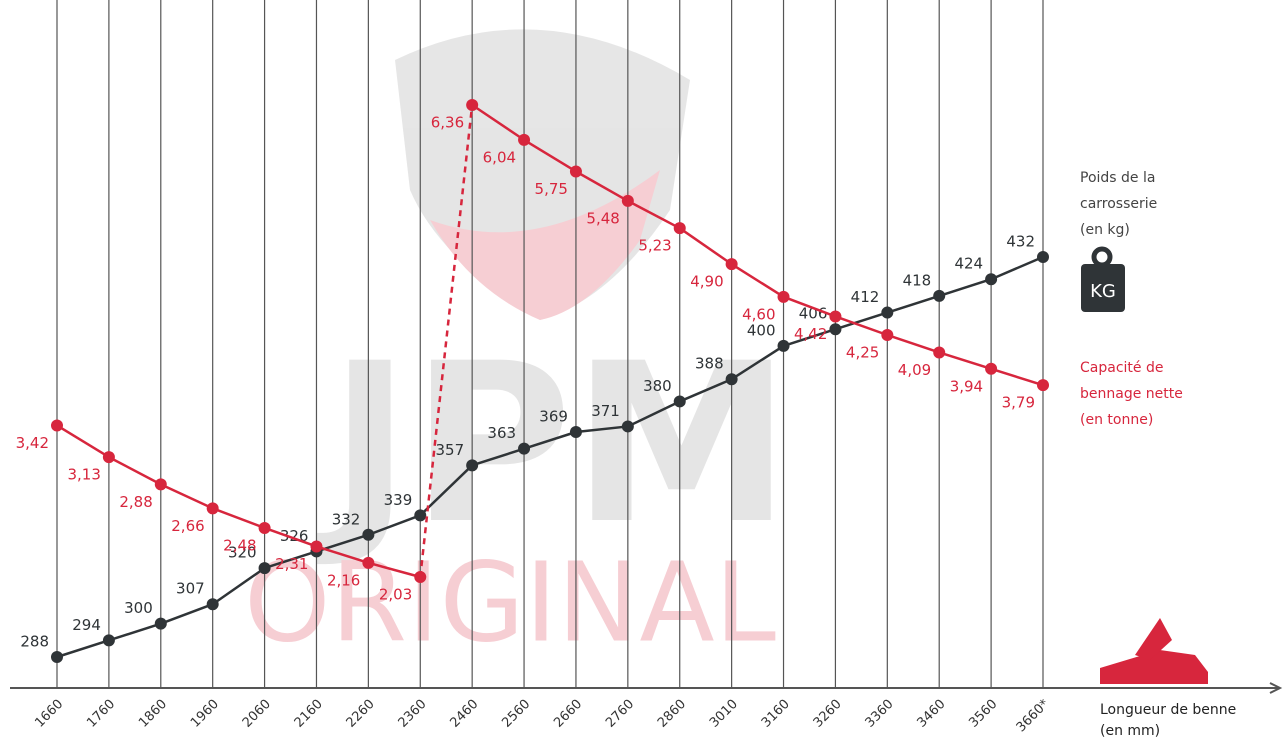 This screenshot has height=751, width=1284. What do you see at coordinates (657, 386) in the screenshot?
I see `data-label: 380` at bounding box center [657, 386].